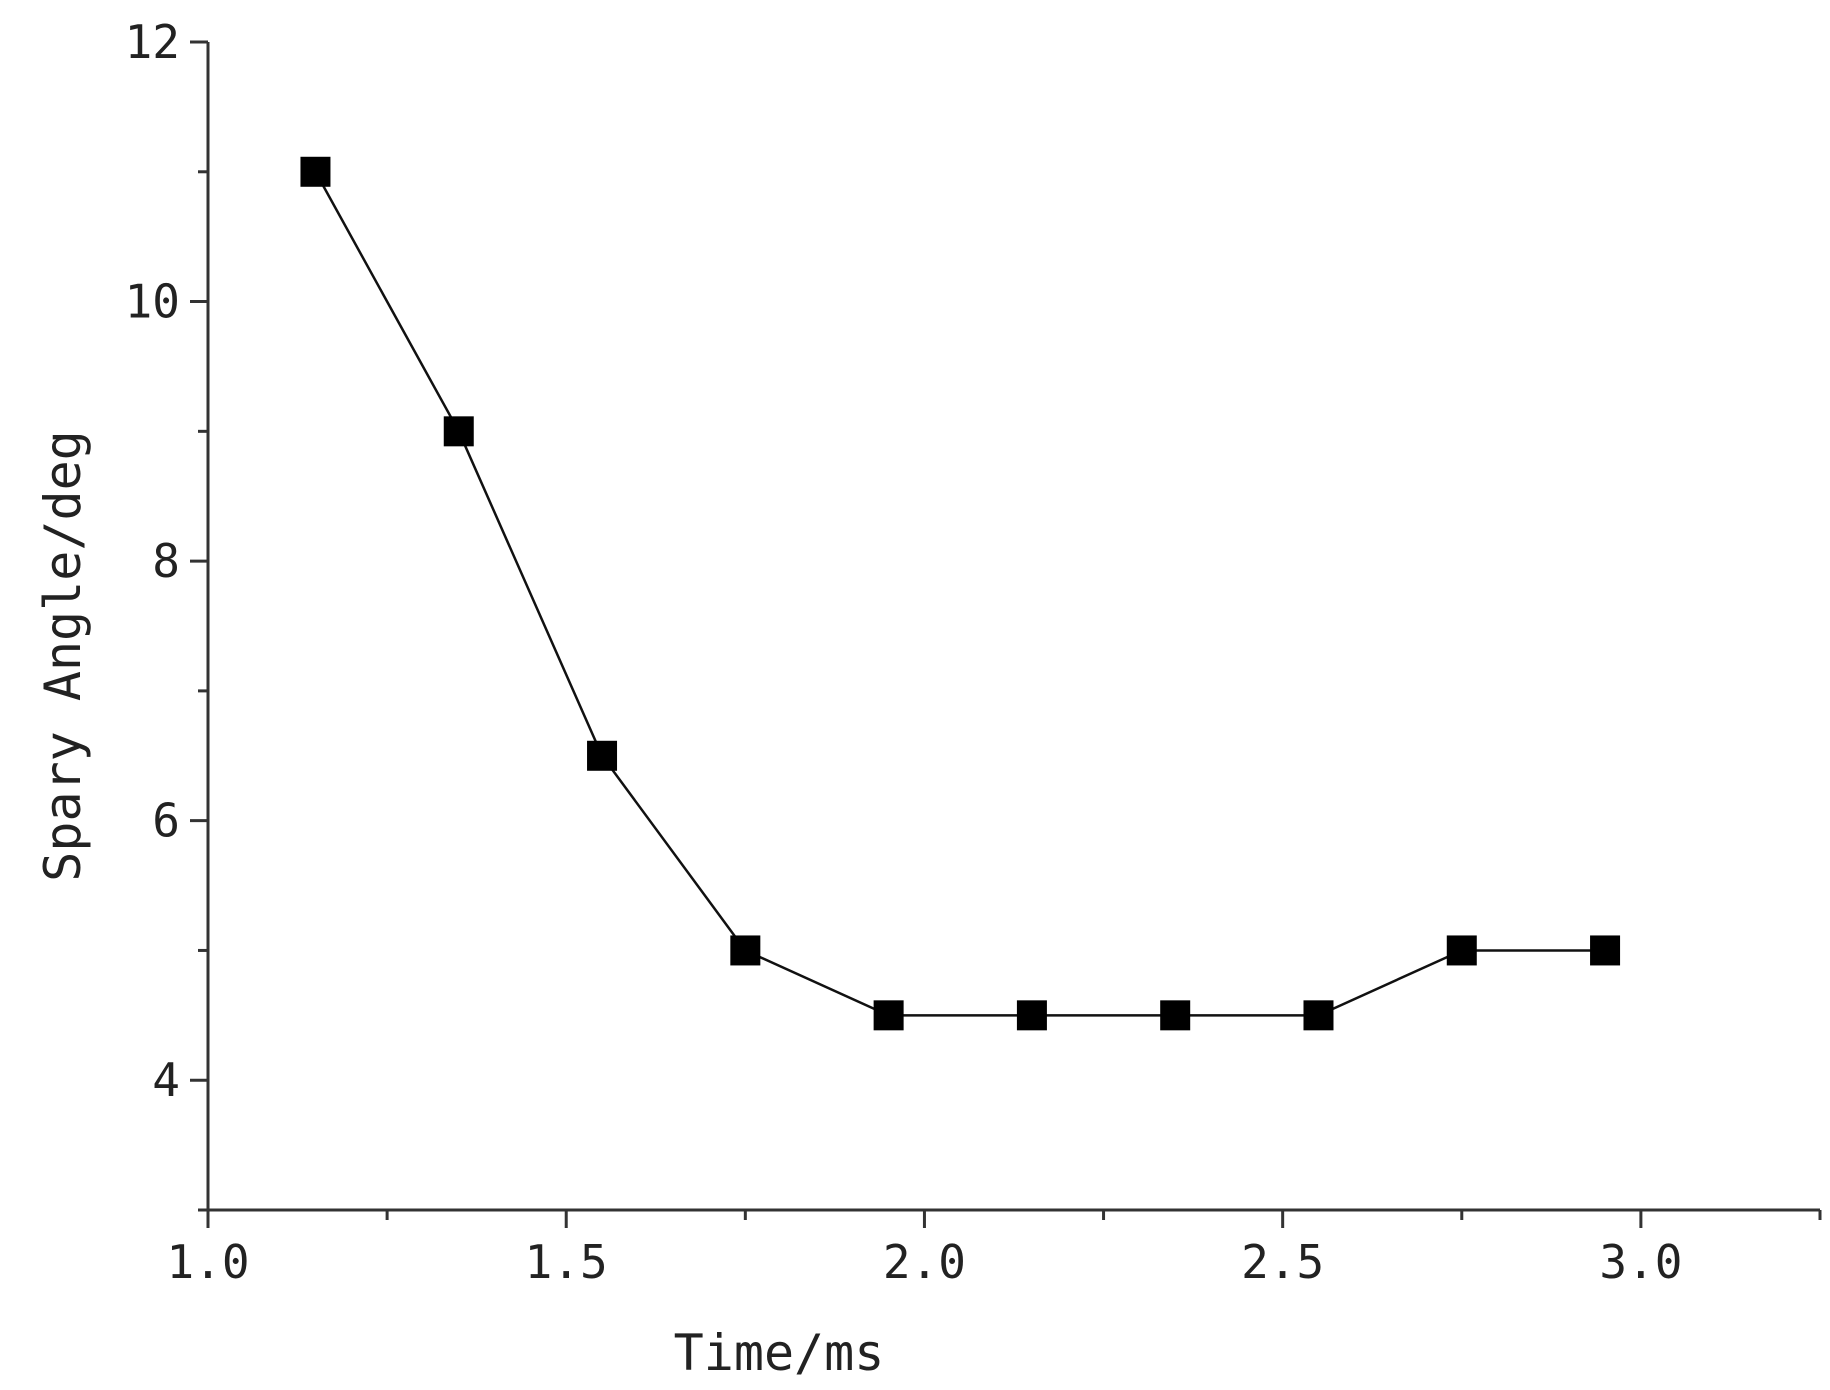 This screenshot has height=1390, width=1830. Describe the element at coordinates (924, 1262) in the screenshot. I see `x-tick-label: 2.0` at that location.